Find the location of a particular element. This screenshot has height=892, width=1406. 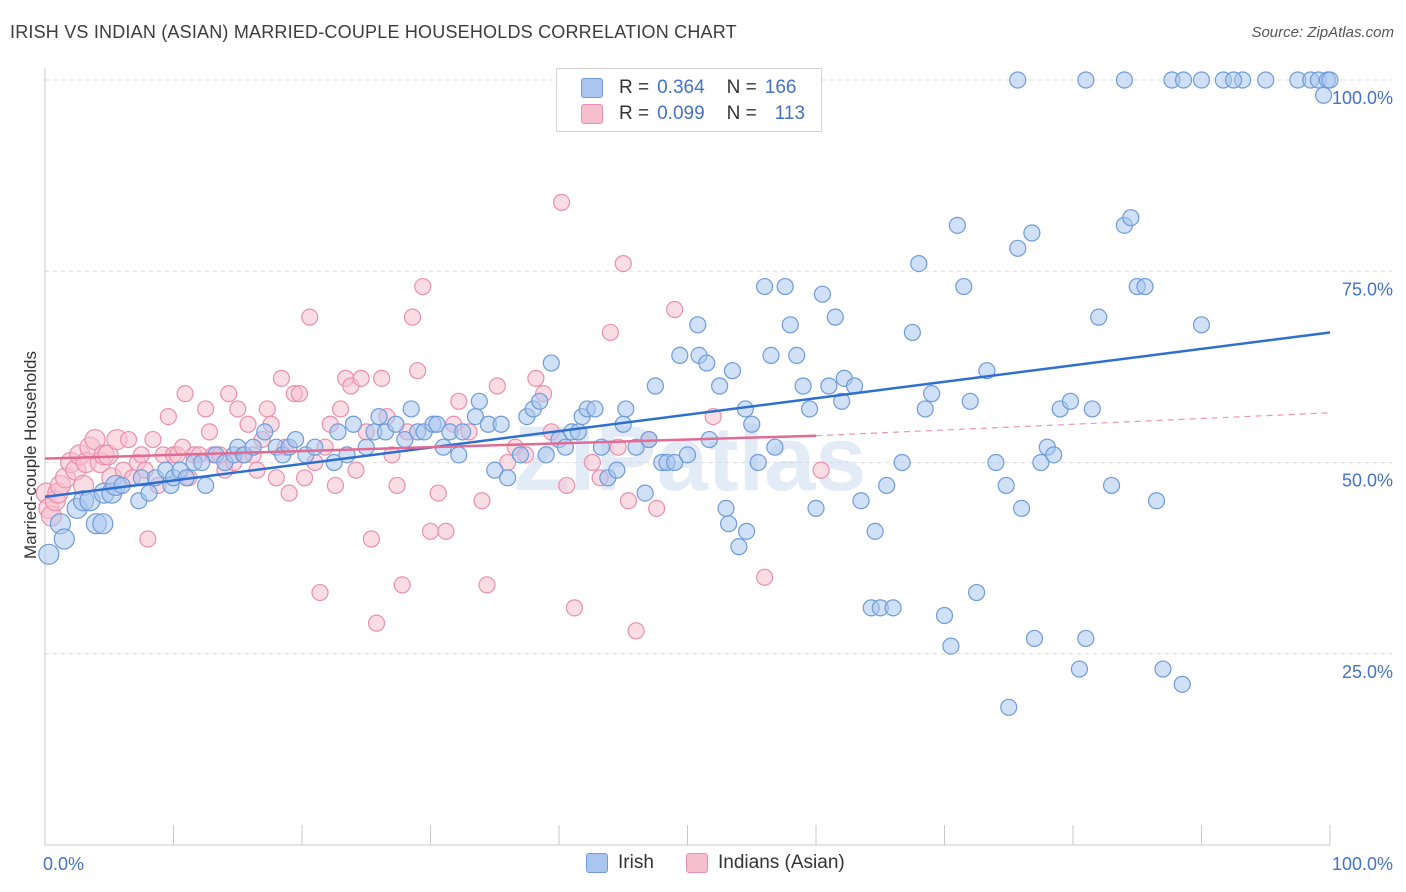

indian-r-value: 0.099 is located at coordinates (681, 113).